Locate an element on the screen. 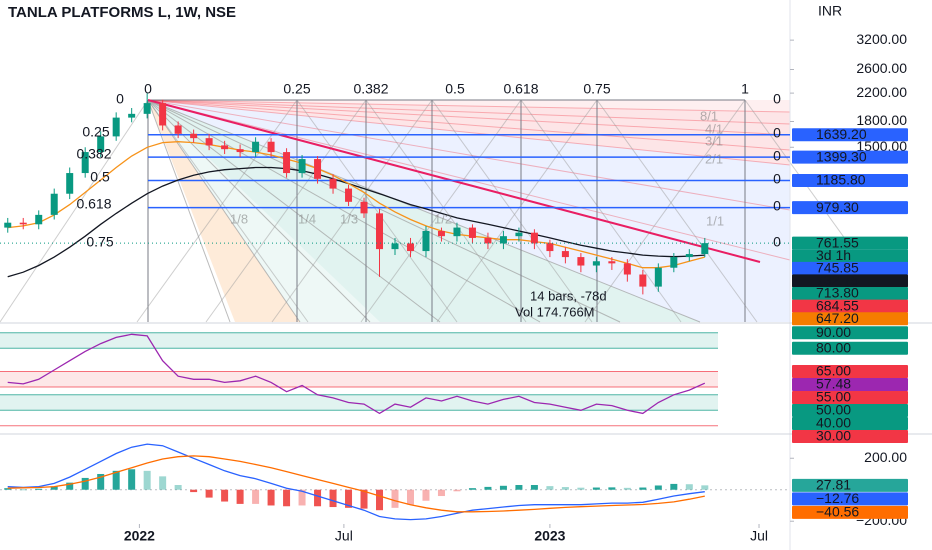 The width and height of the screenshot is (932, 550). fan-label: 2/1 is located at coordinates (714, 158).